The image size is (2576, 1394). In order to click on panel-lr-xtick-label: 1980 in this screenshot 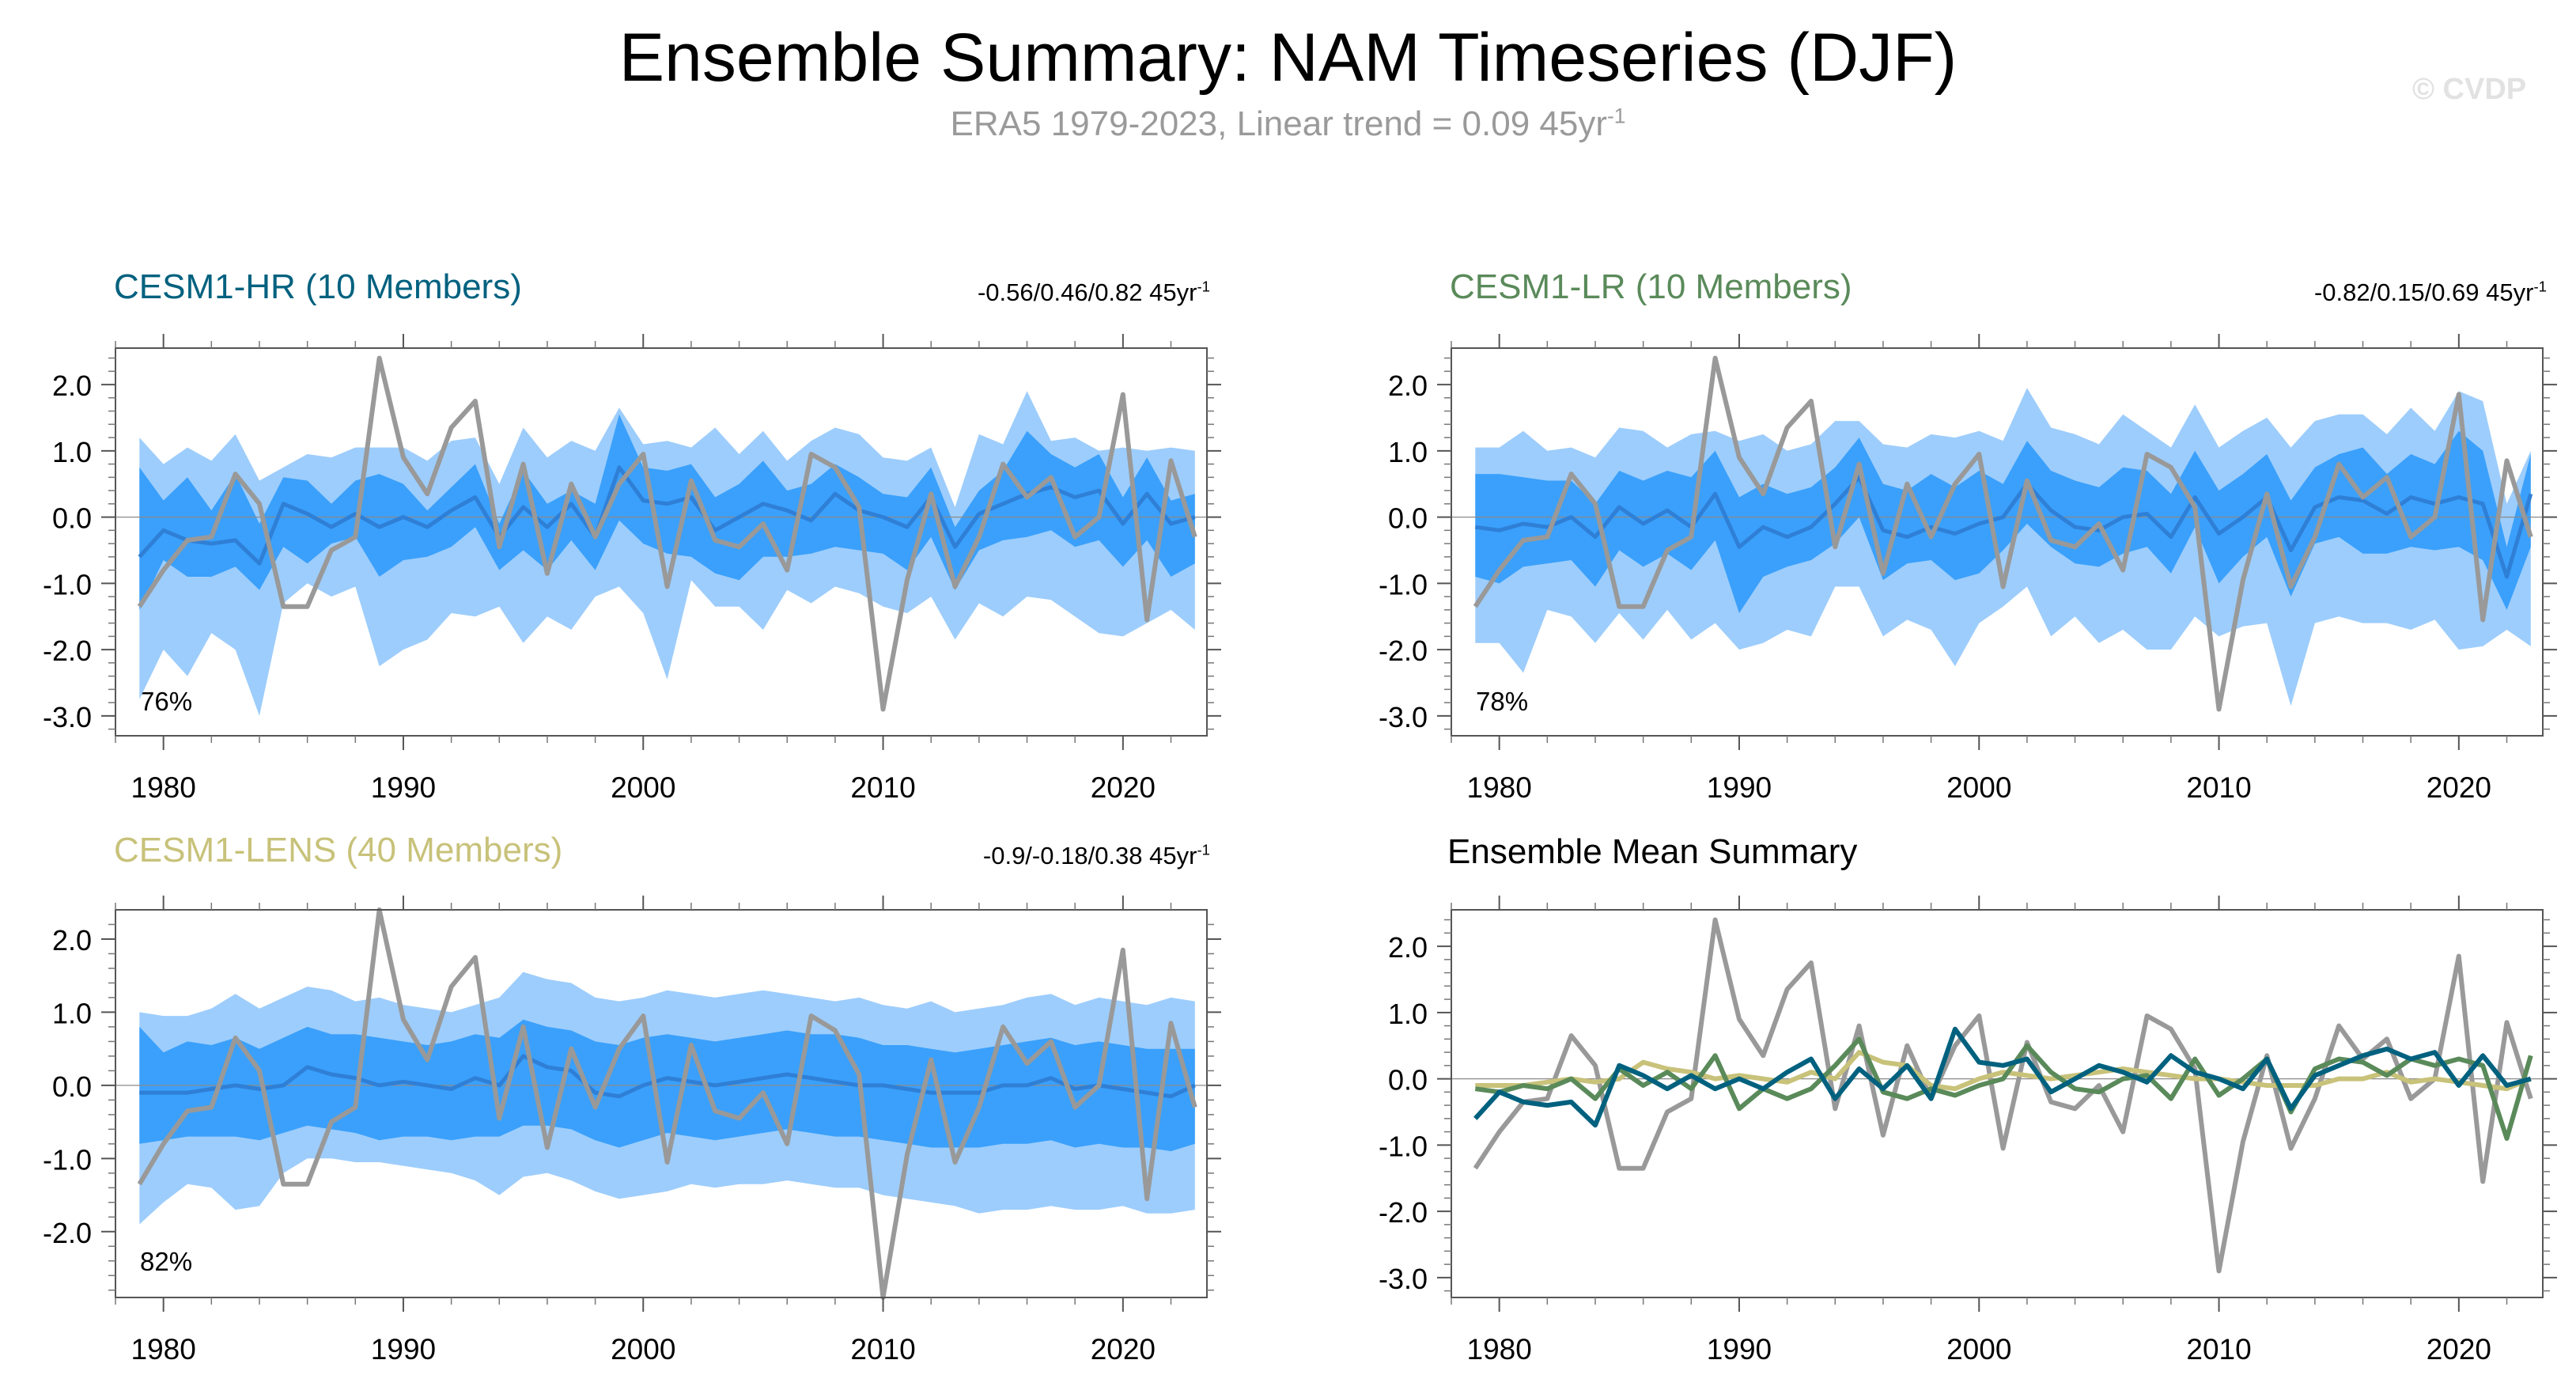, I will do `click(1500, 787)`.